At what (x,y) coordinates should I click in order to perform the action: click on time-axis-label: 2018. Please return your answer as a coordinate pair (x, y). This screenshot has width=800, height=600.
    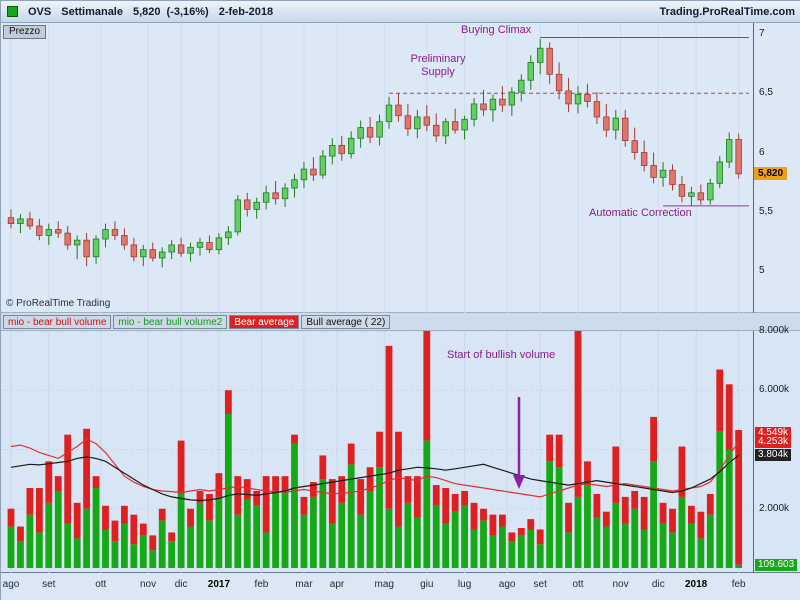
    Looking at the image, I should click on (696, 584).